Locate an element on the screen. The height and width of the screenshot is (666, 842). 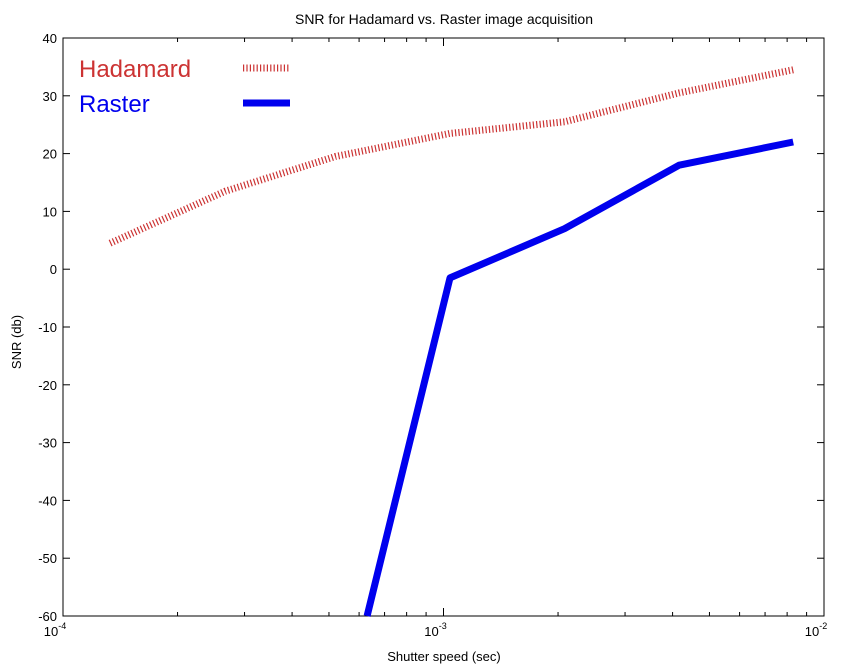
y-tick-label: 0 is located at coordinates (53, 269).